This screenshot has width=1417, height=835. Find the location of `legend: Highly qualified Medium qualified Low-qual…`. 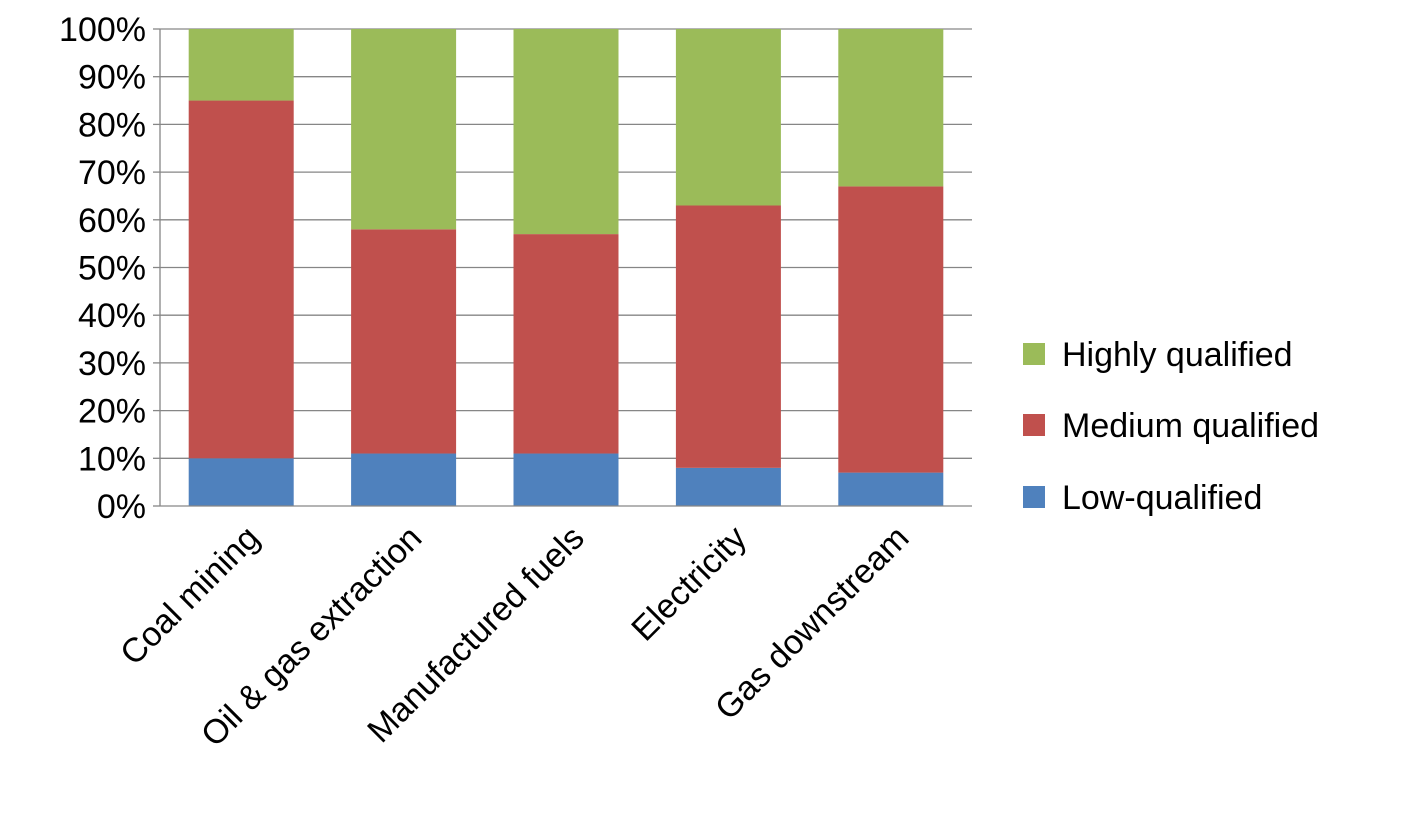

legend: Highly qualified Medium qualified Low-qual… is located at coordinates (1171, 426).